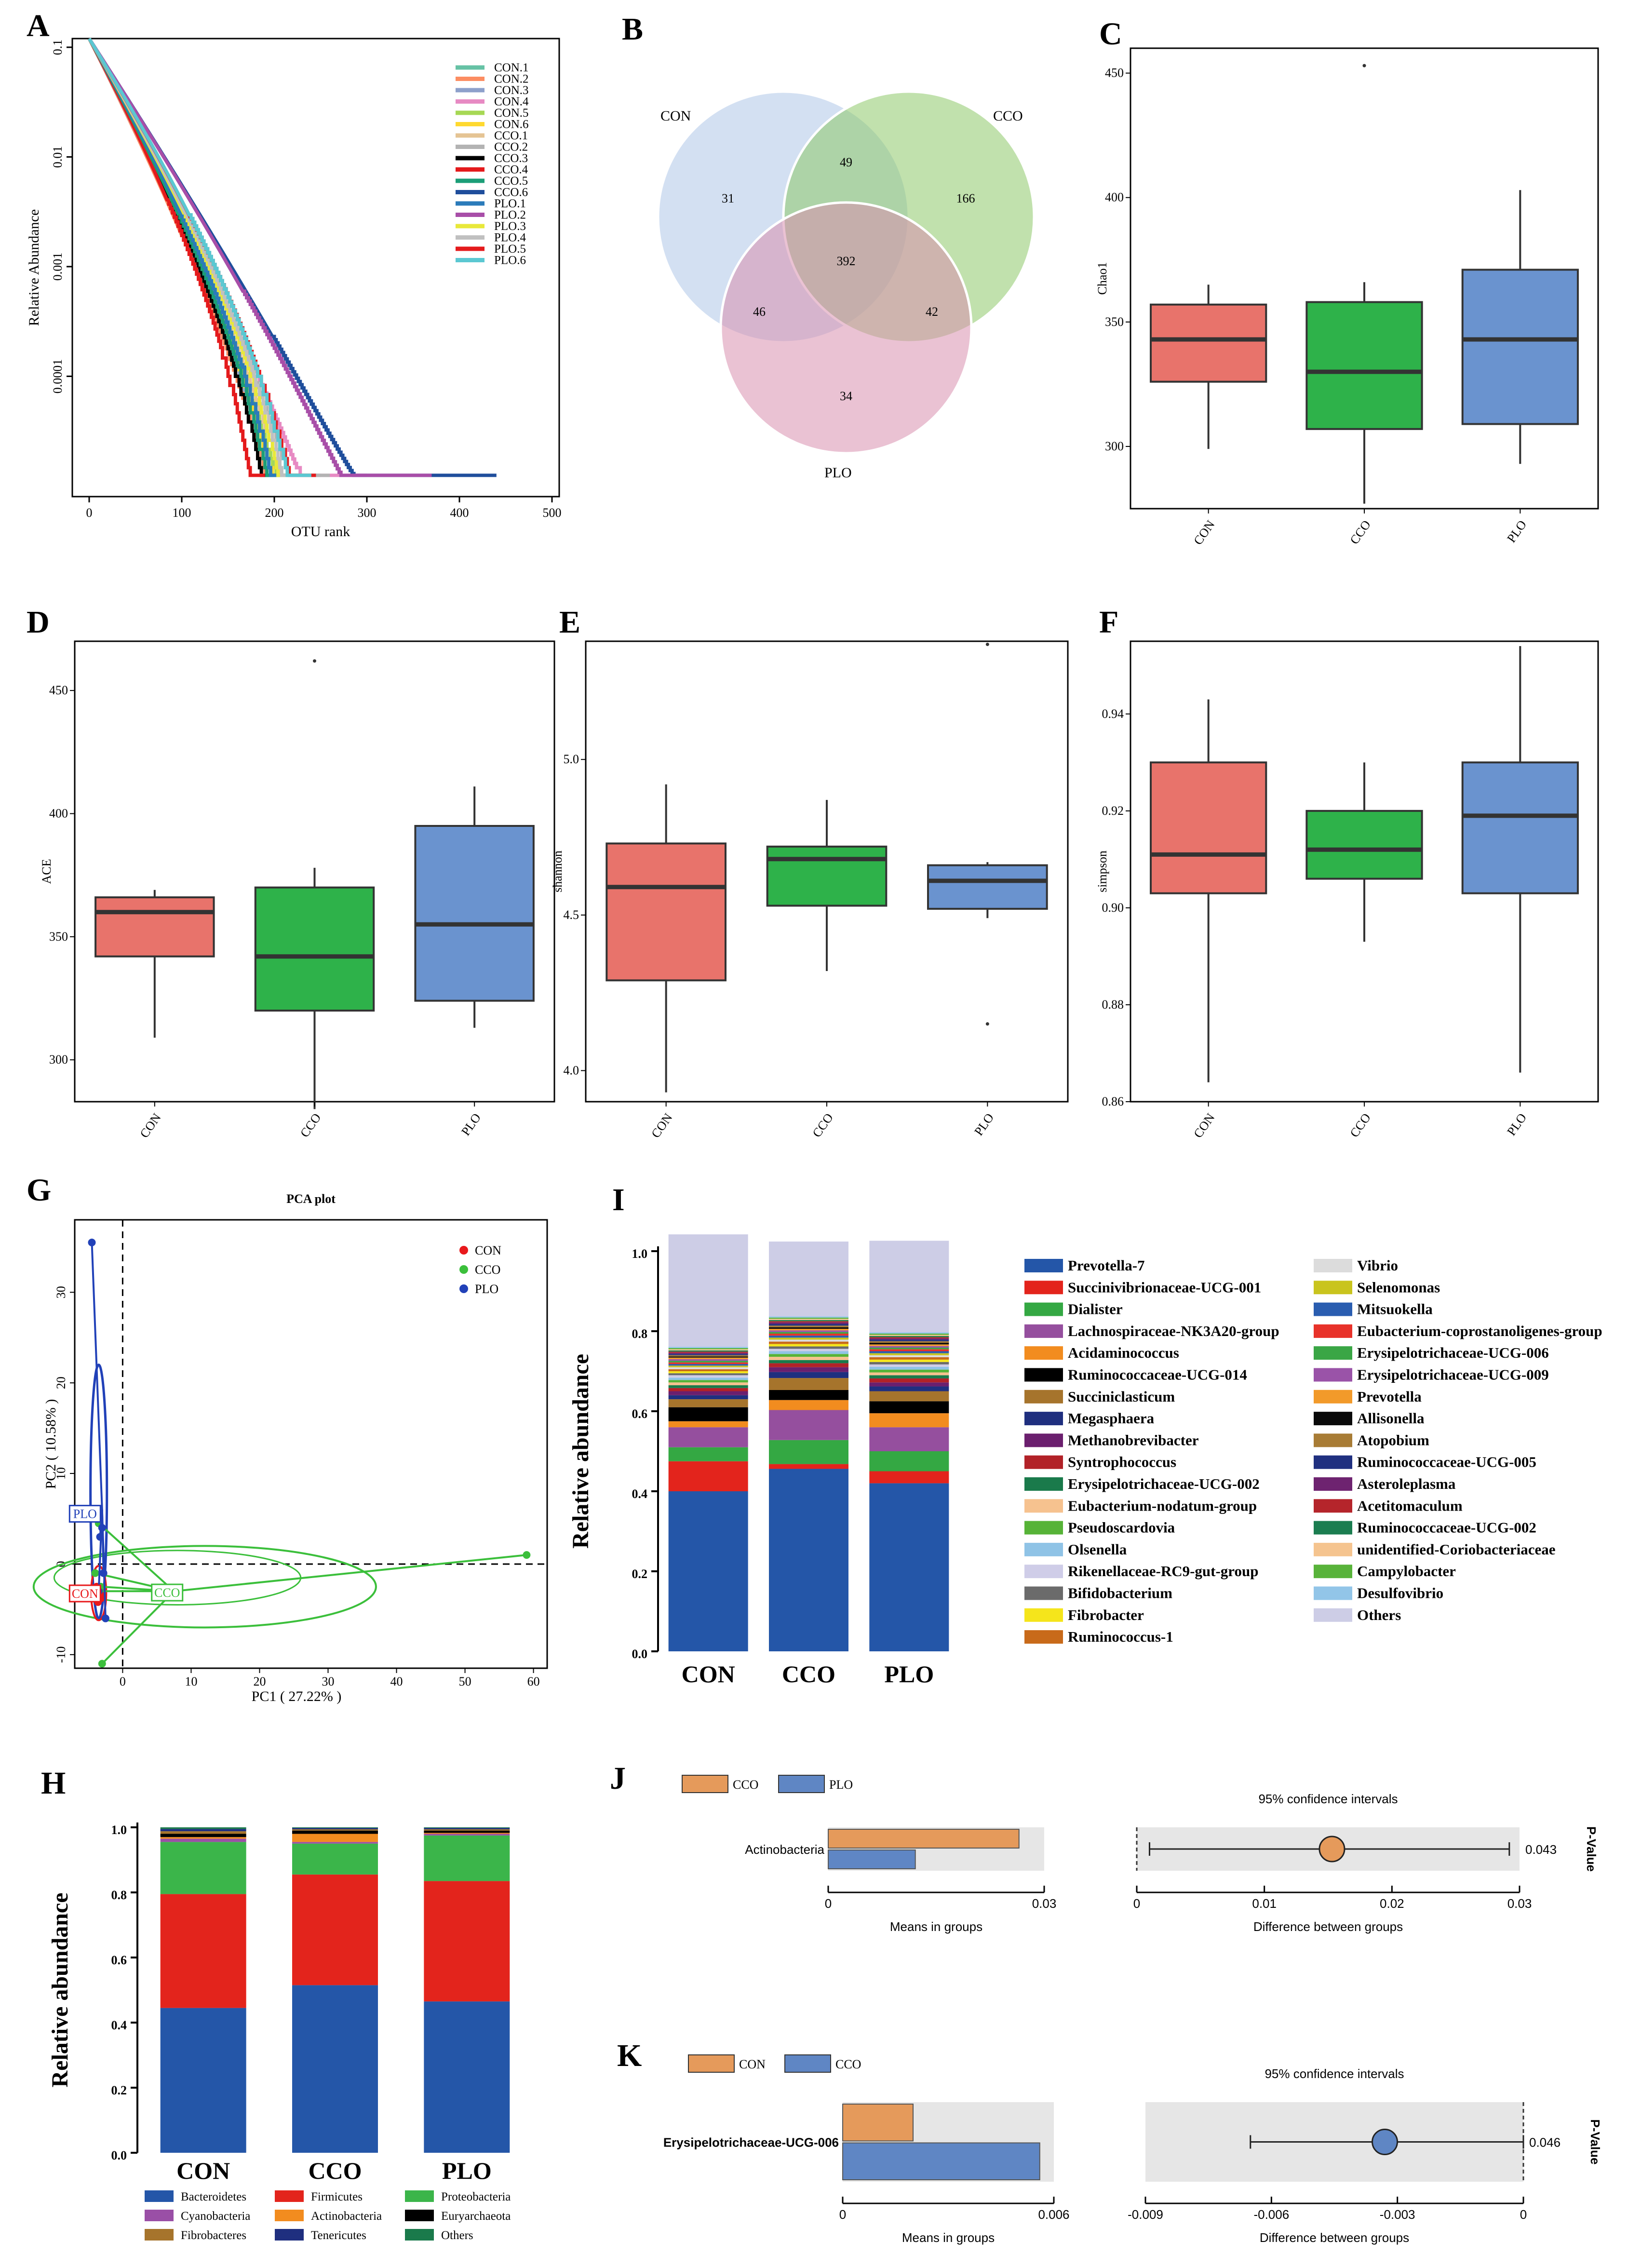 Image resolution: width=1628 pixels, height=2268 pixels. I want to click on box-plo, so click(474, 907).